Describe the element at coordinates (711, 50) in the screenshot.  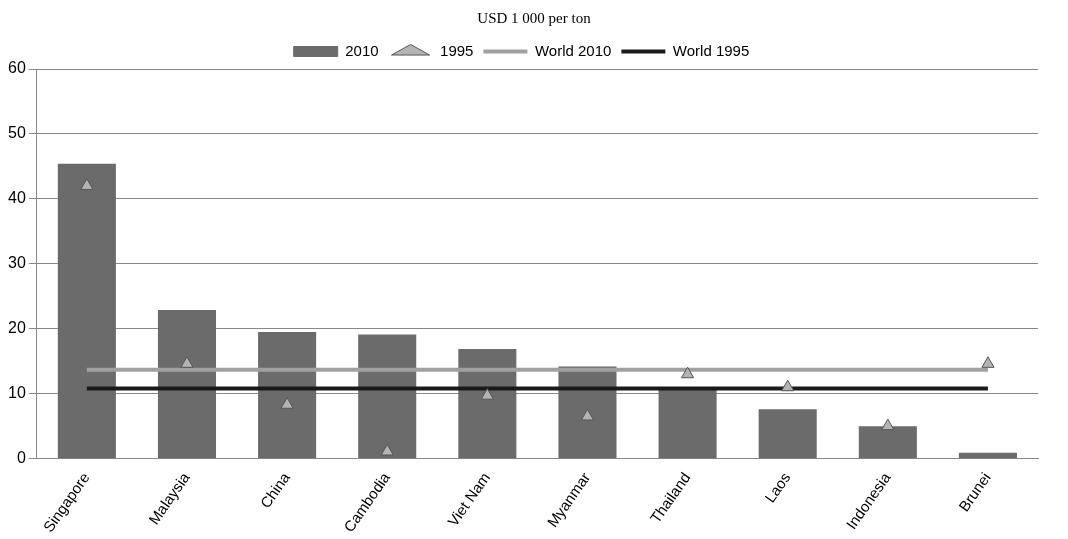
I see `legend-label: World 1995` at that location.